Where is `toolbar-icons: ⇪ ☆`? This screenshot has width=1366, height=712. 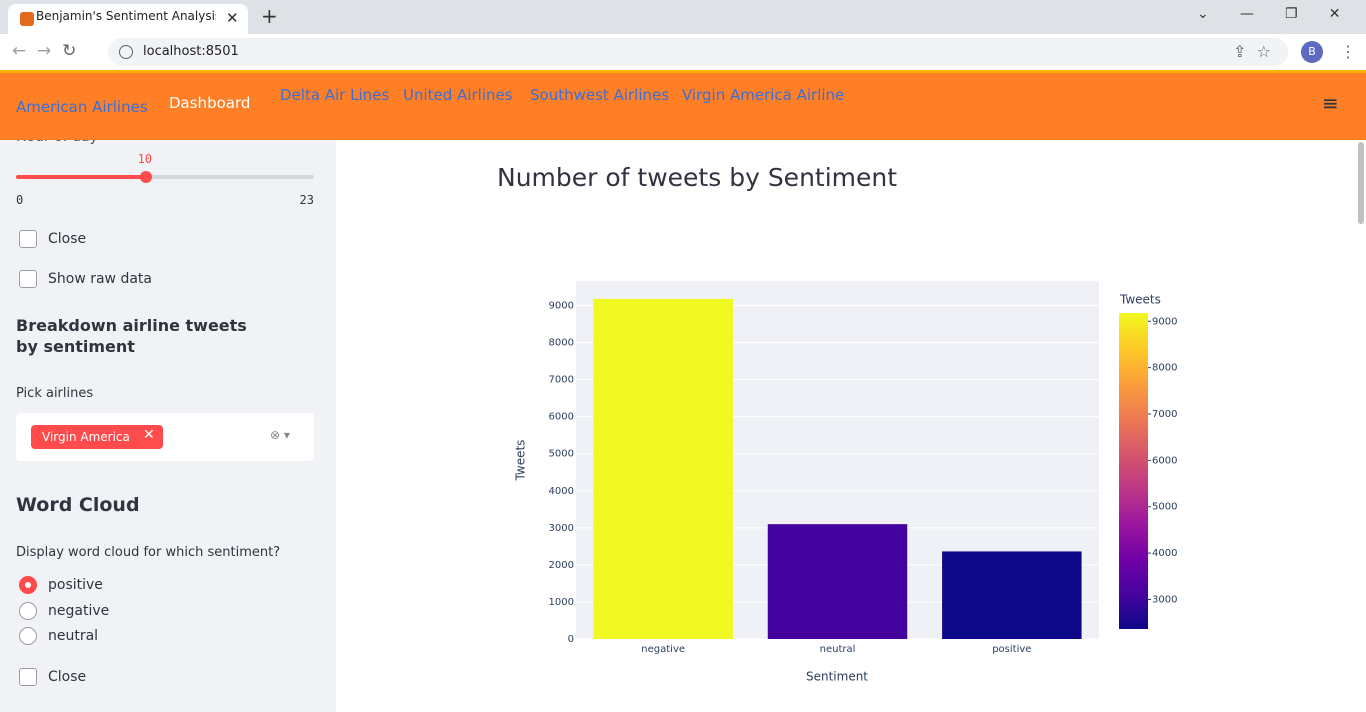 toolbar-icons: ⇪ ☆ is located at coordinates (1252, 51).